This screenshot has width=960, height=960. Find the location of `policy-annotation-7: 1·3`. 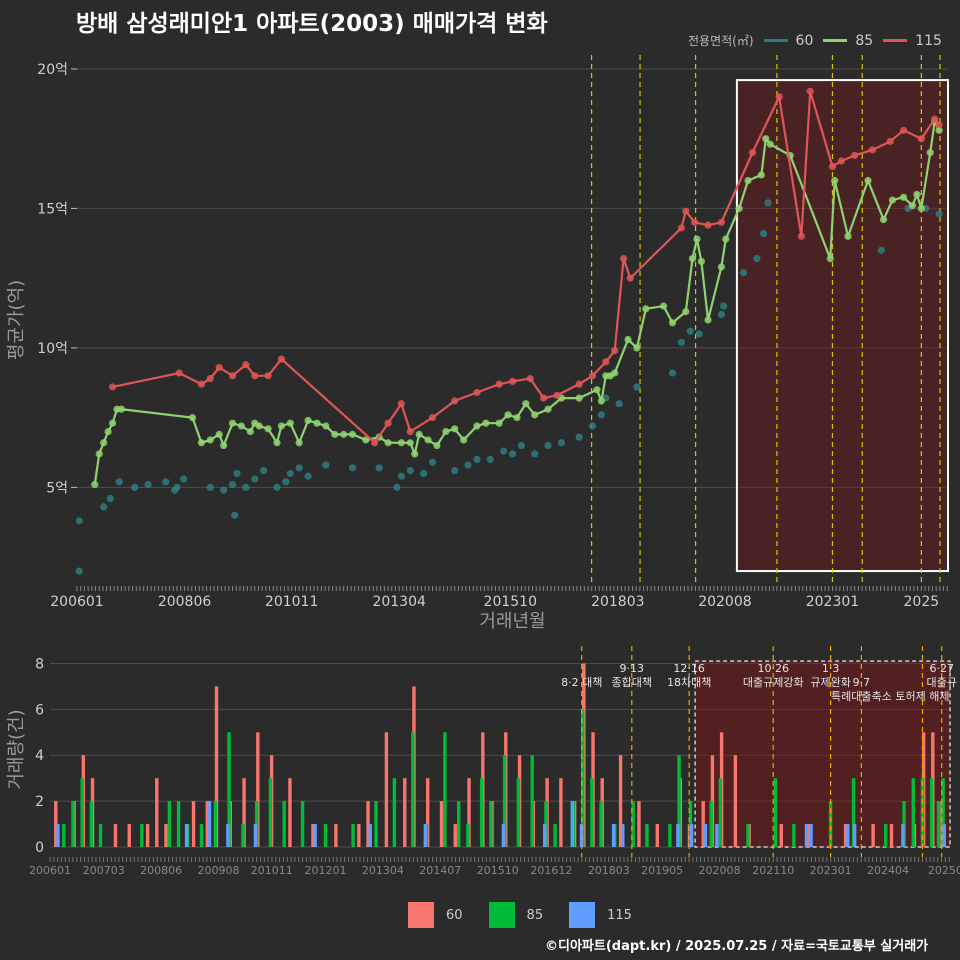

policy-annotation-7: 1·3 is located at coordinates (831, 668).